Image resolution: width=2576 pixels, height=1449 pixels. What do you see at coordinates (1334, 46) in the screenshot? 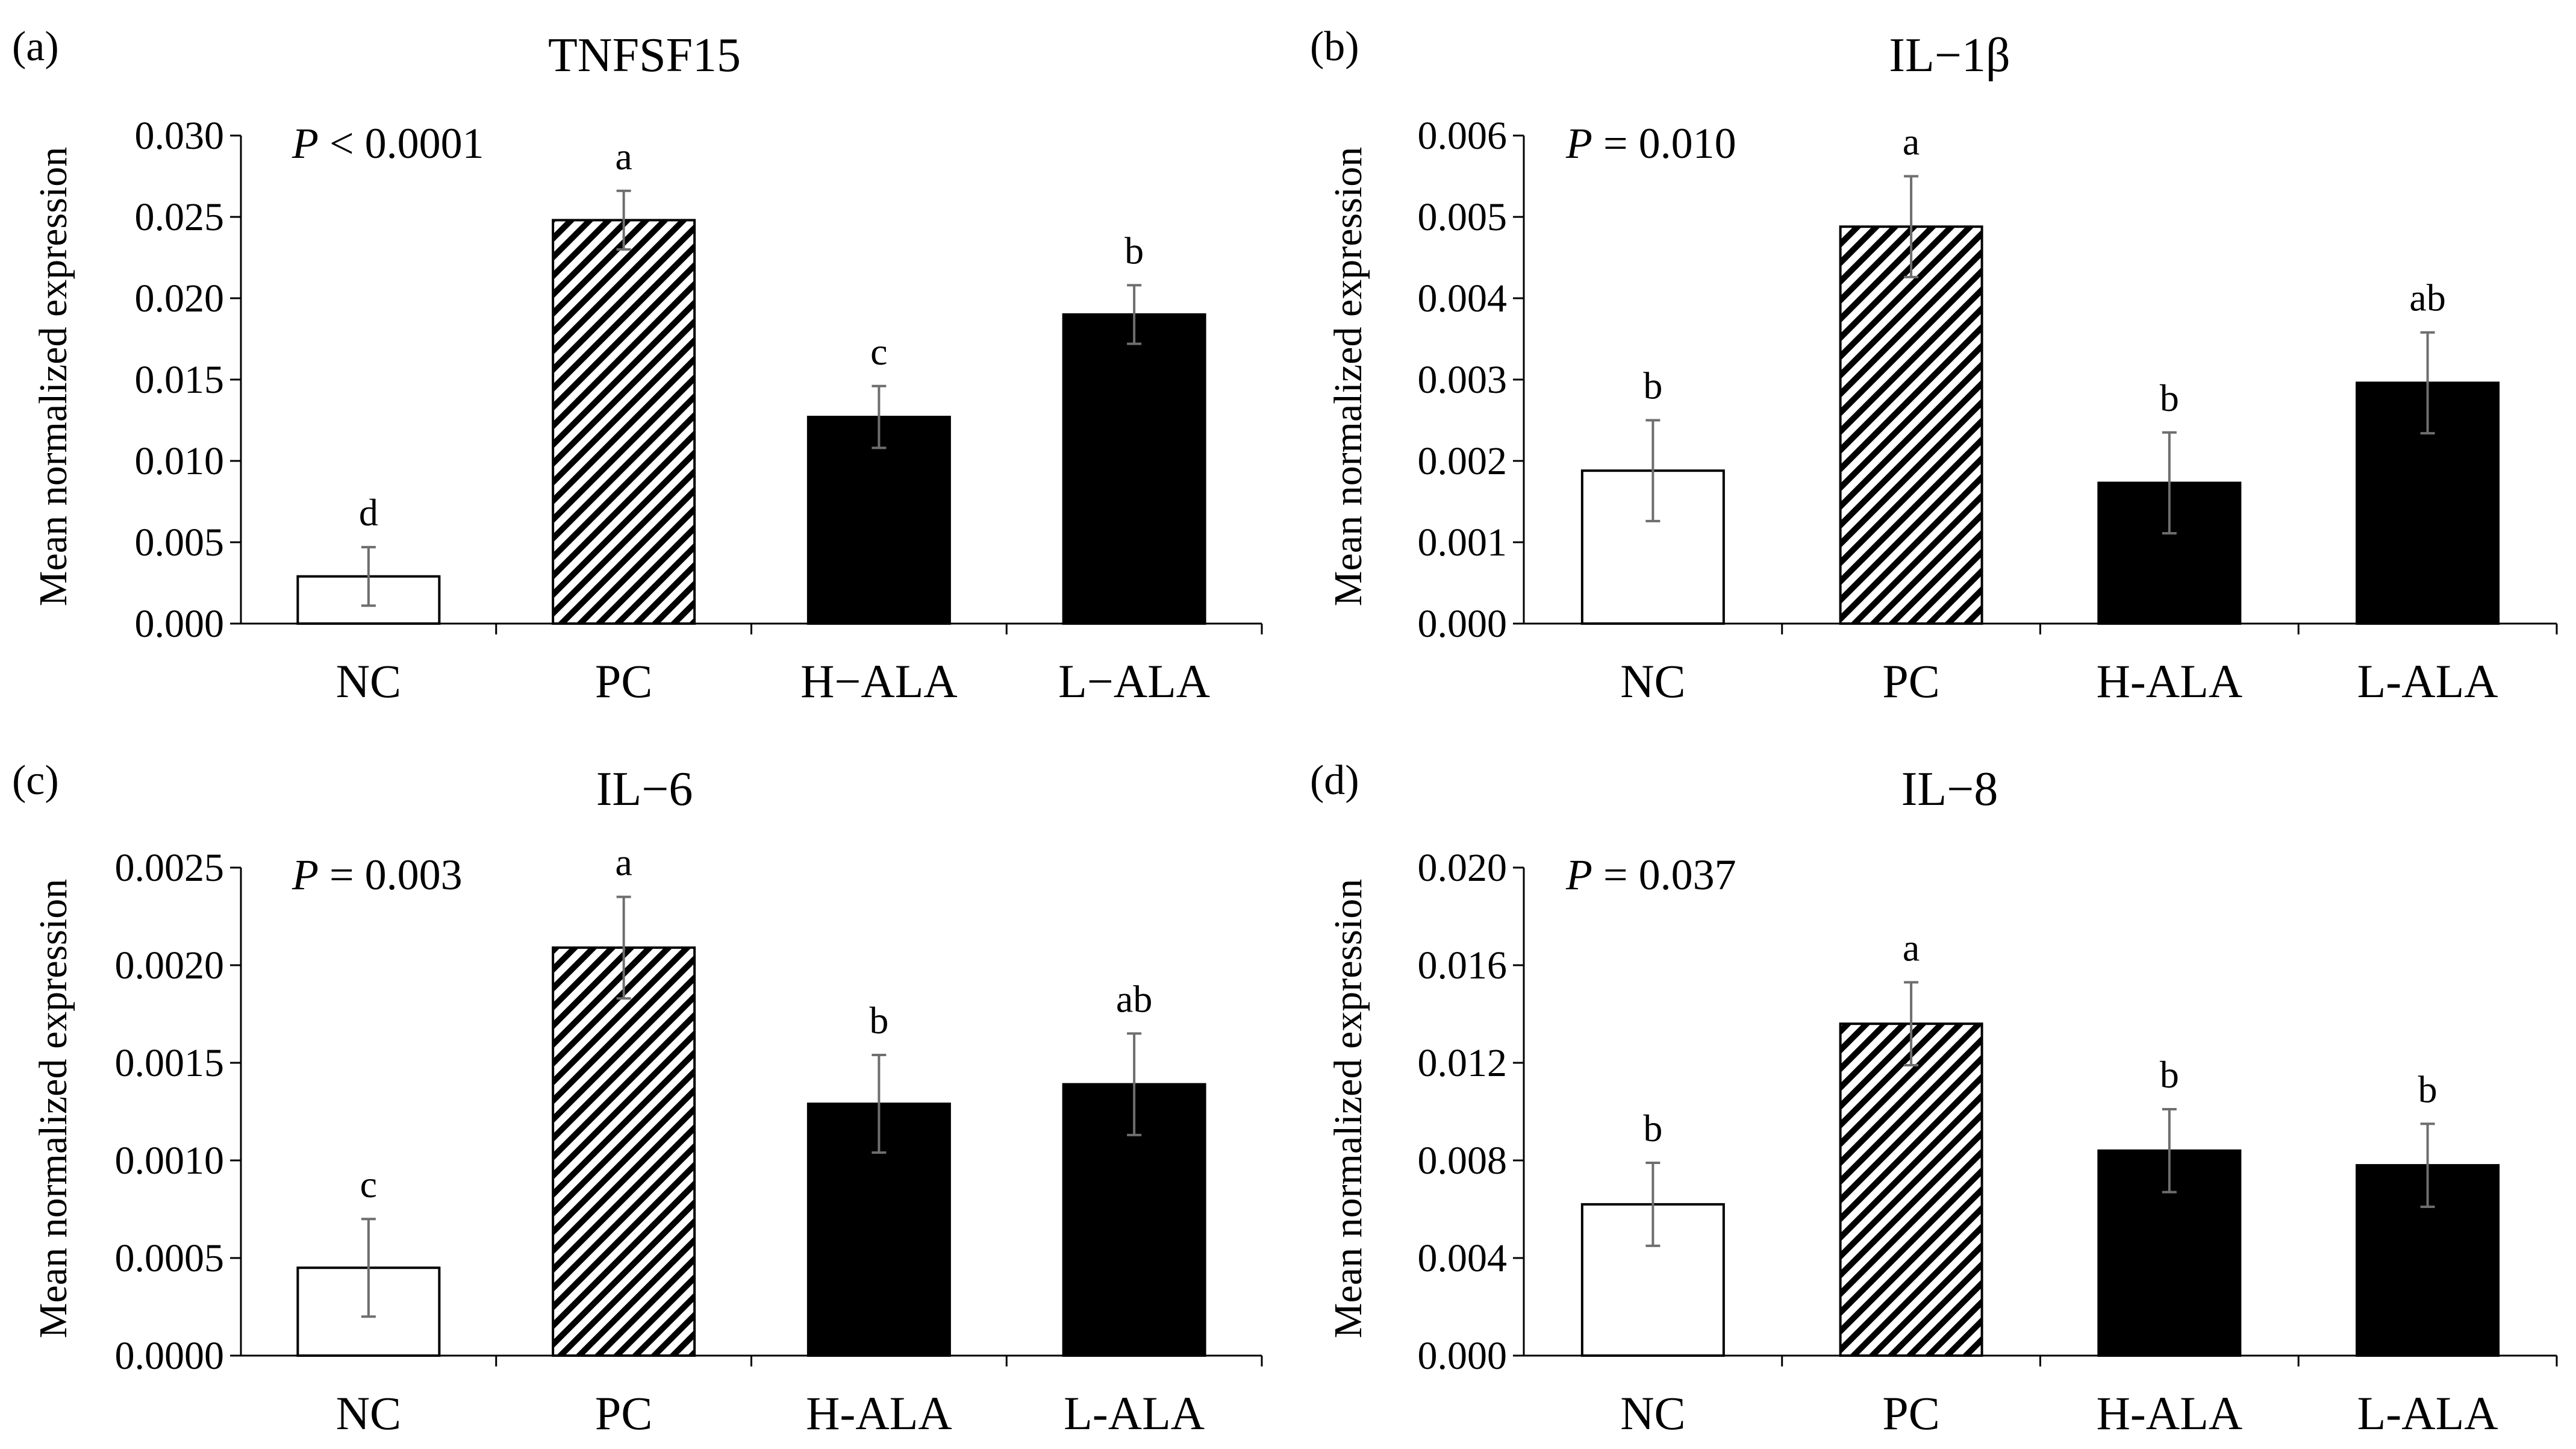
I see `panel-label: (b)` at bounding box center [1334, 46].